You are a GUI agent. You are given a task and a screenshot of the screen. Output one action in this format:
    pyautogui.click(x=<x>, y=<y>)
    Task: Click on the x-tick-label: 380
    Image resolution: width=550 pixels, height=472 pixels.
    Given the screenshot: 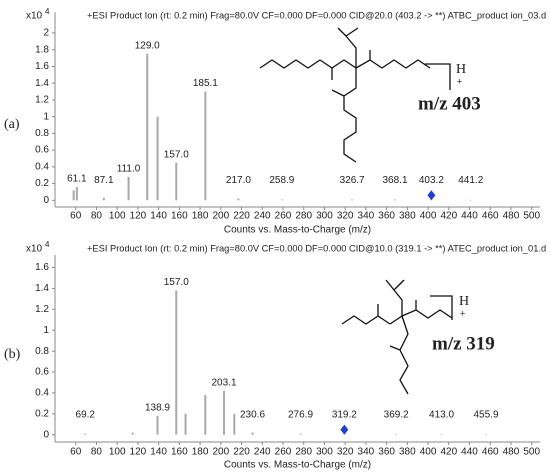 What is the action you would take?
    pyautogui.click(x=407, y=216)
    